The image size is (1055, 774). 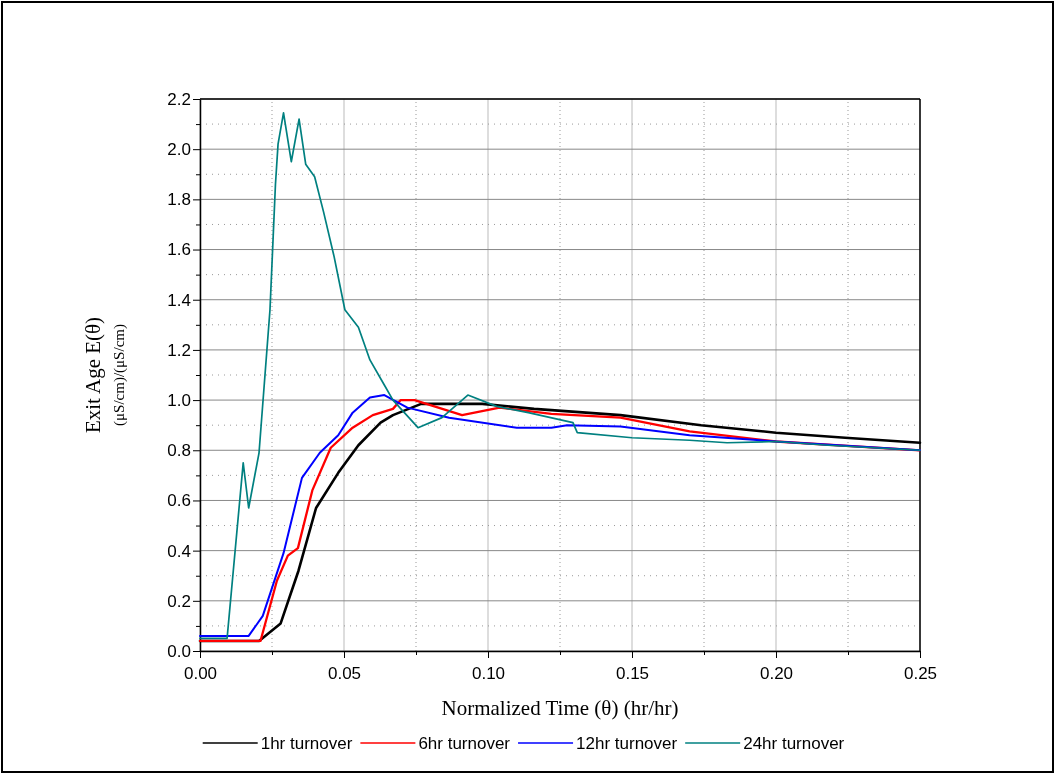 What do you see at coordinates (179, 250) in the screenshot?
I see `y-tick-label: 1.6` at bounding box center [179, 250].